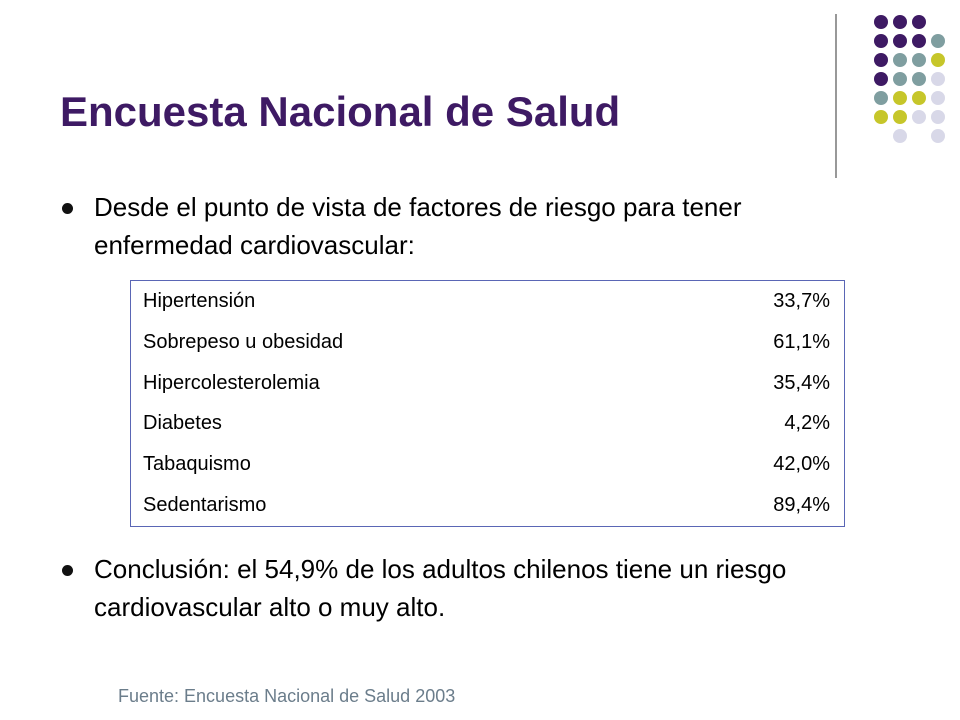  Describe the element at coordinates (287, 696) in the screenshot. I see `source-note: Fuente: Encuesta Nacional de Salud 2003` at that location.